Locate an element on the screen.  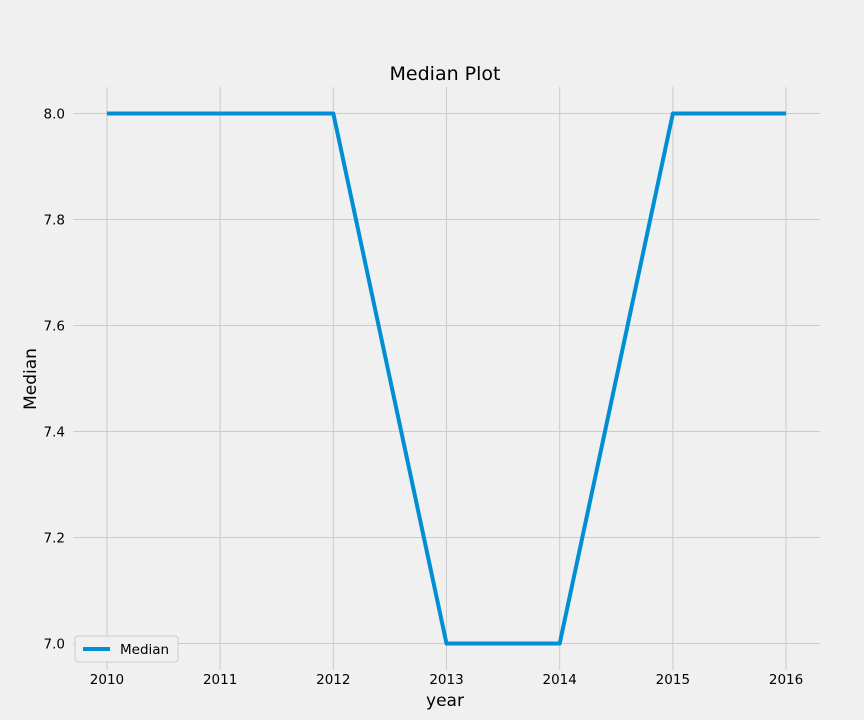
x-tick-label: 2014 is located at coordinates (560, 680).